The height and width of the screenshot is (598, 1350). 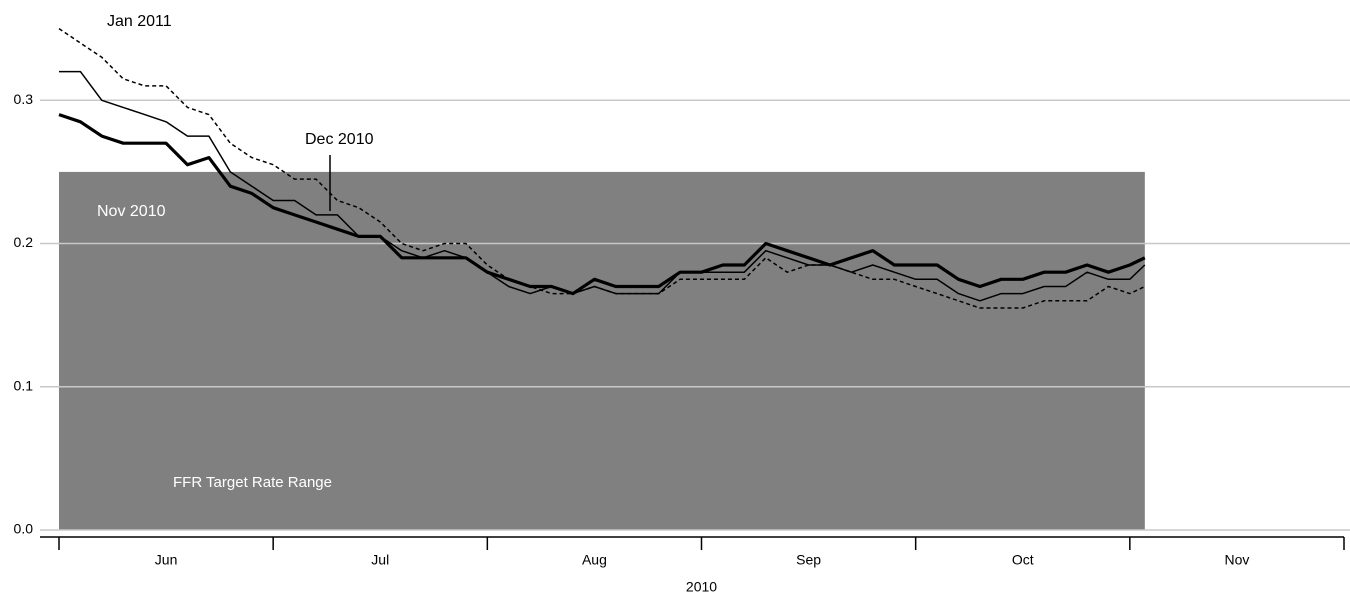 I want to click on series-label: Jan 2011, so click(x=139, y=21).